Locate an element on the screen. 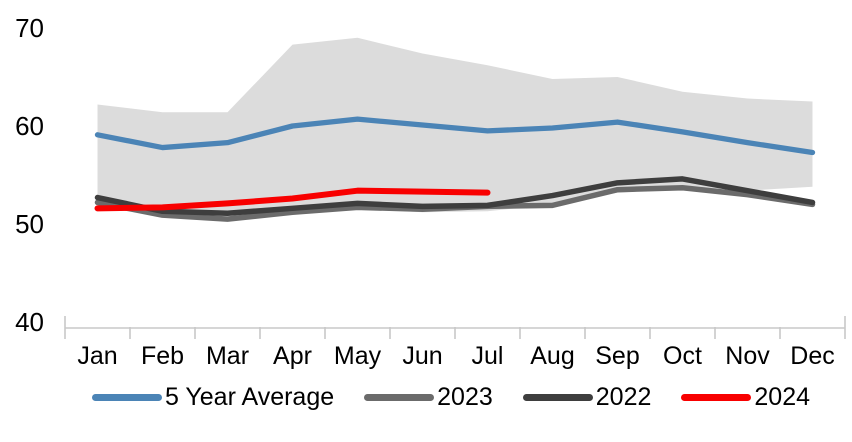  x-axis-label-jul: Jul is located at coordinates (488, 356).